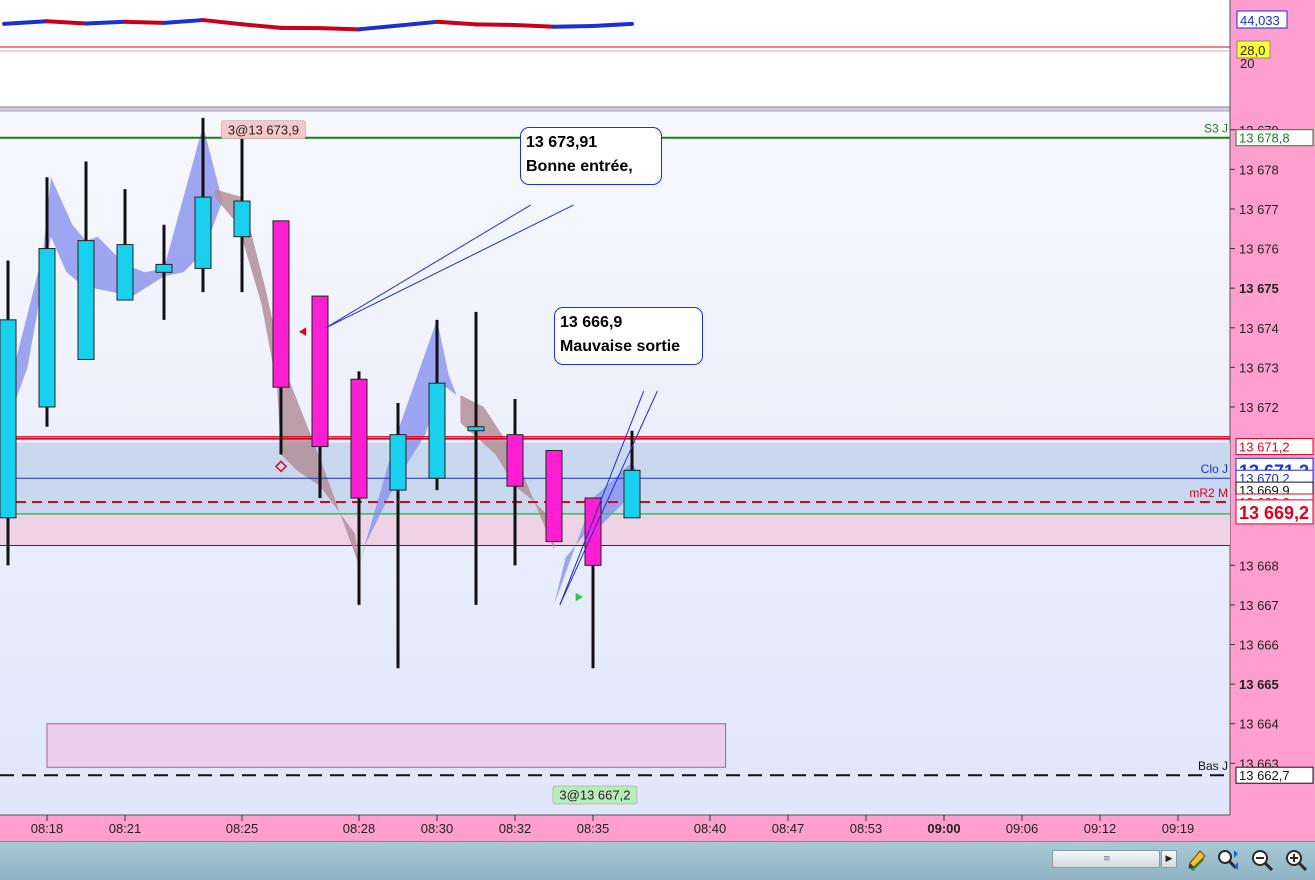 The width and height of the screenshot is (1315, 880). What do you see at coordinates (593, 828) in the screenshot?
I see `time-tick-label: 08:35` at bounding box center [593, 828].